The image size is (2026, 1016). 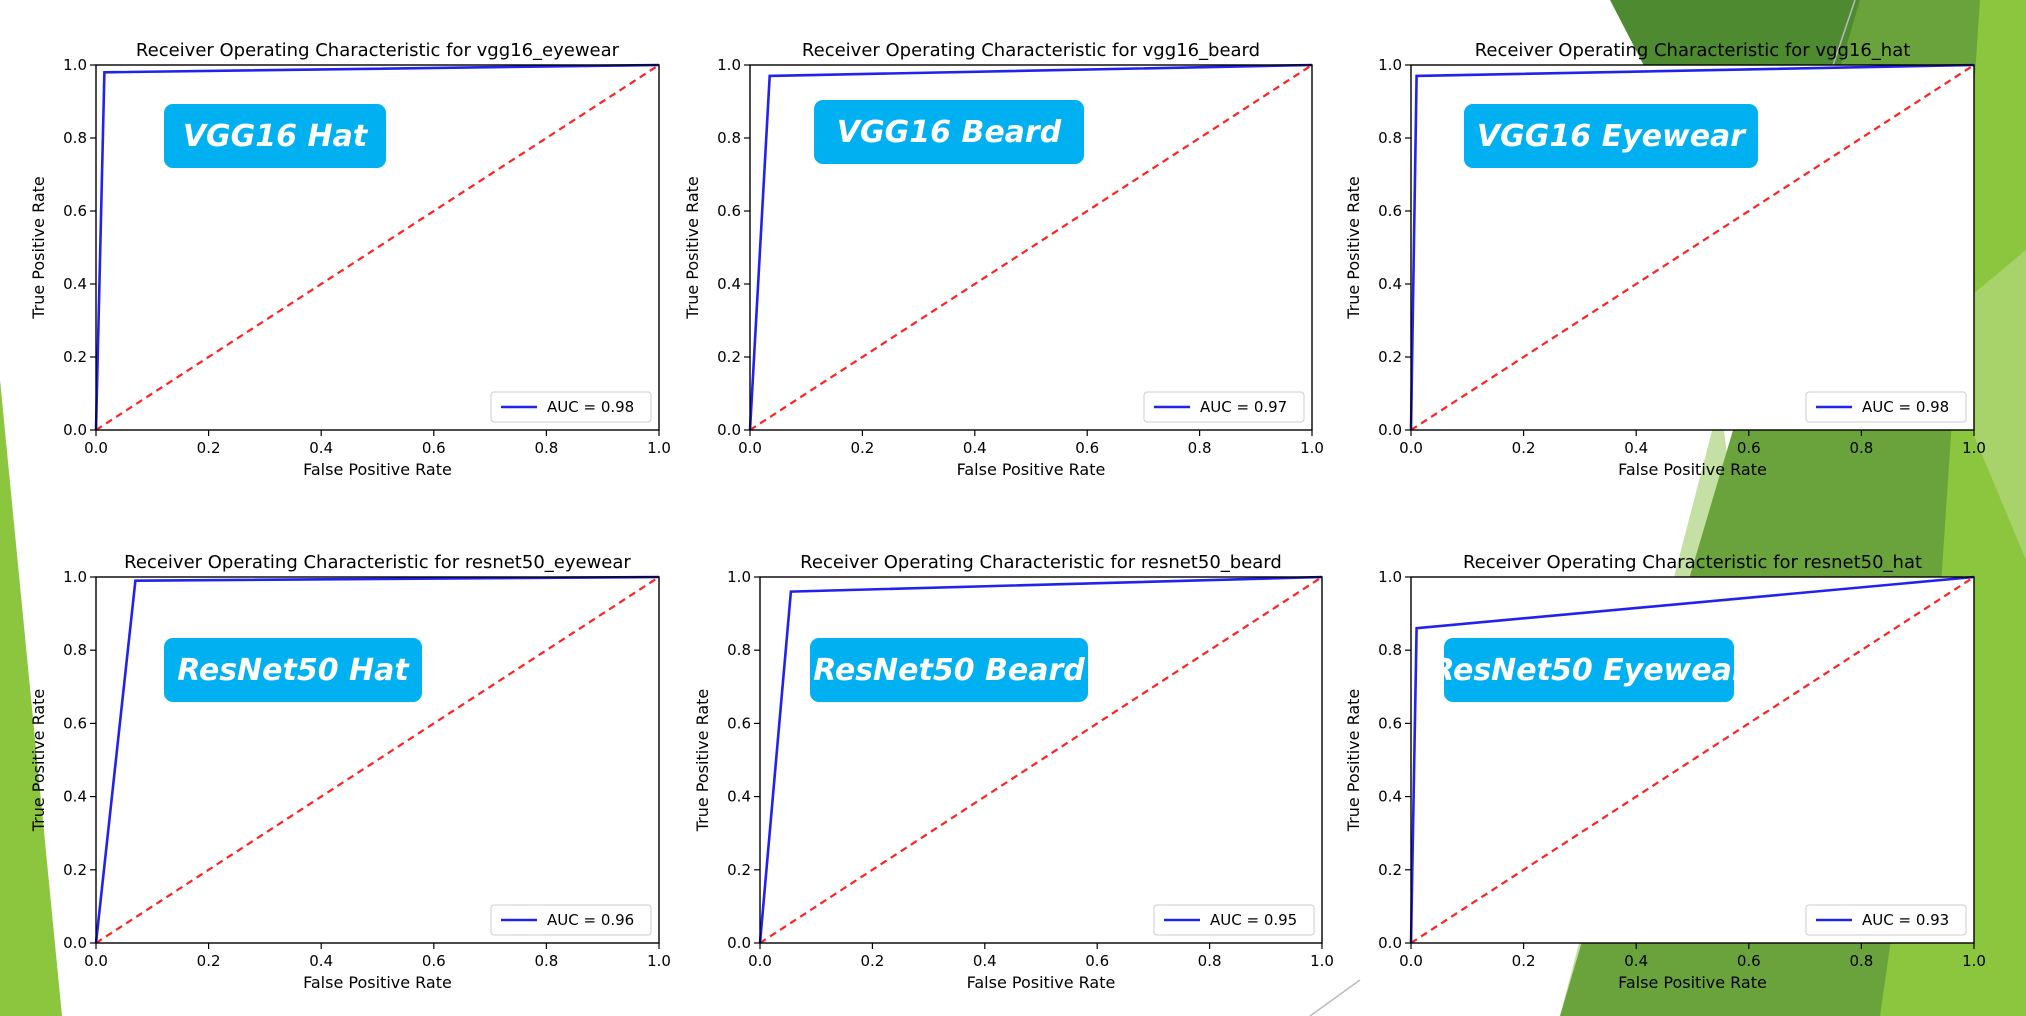 I want to click on legend-label: AUC = 0.96, so click(x=590, y=920).